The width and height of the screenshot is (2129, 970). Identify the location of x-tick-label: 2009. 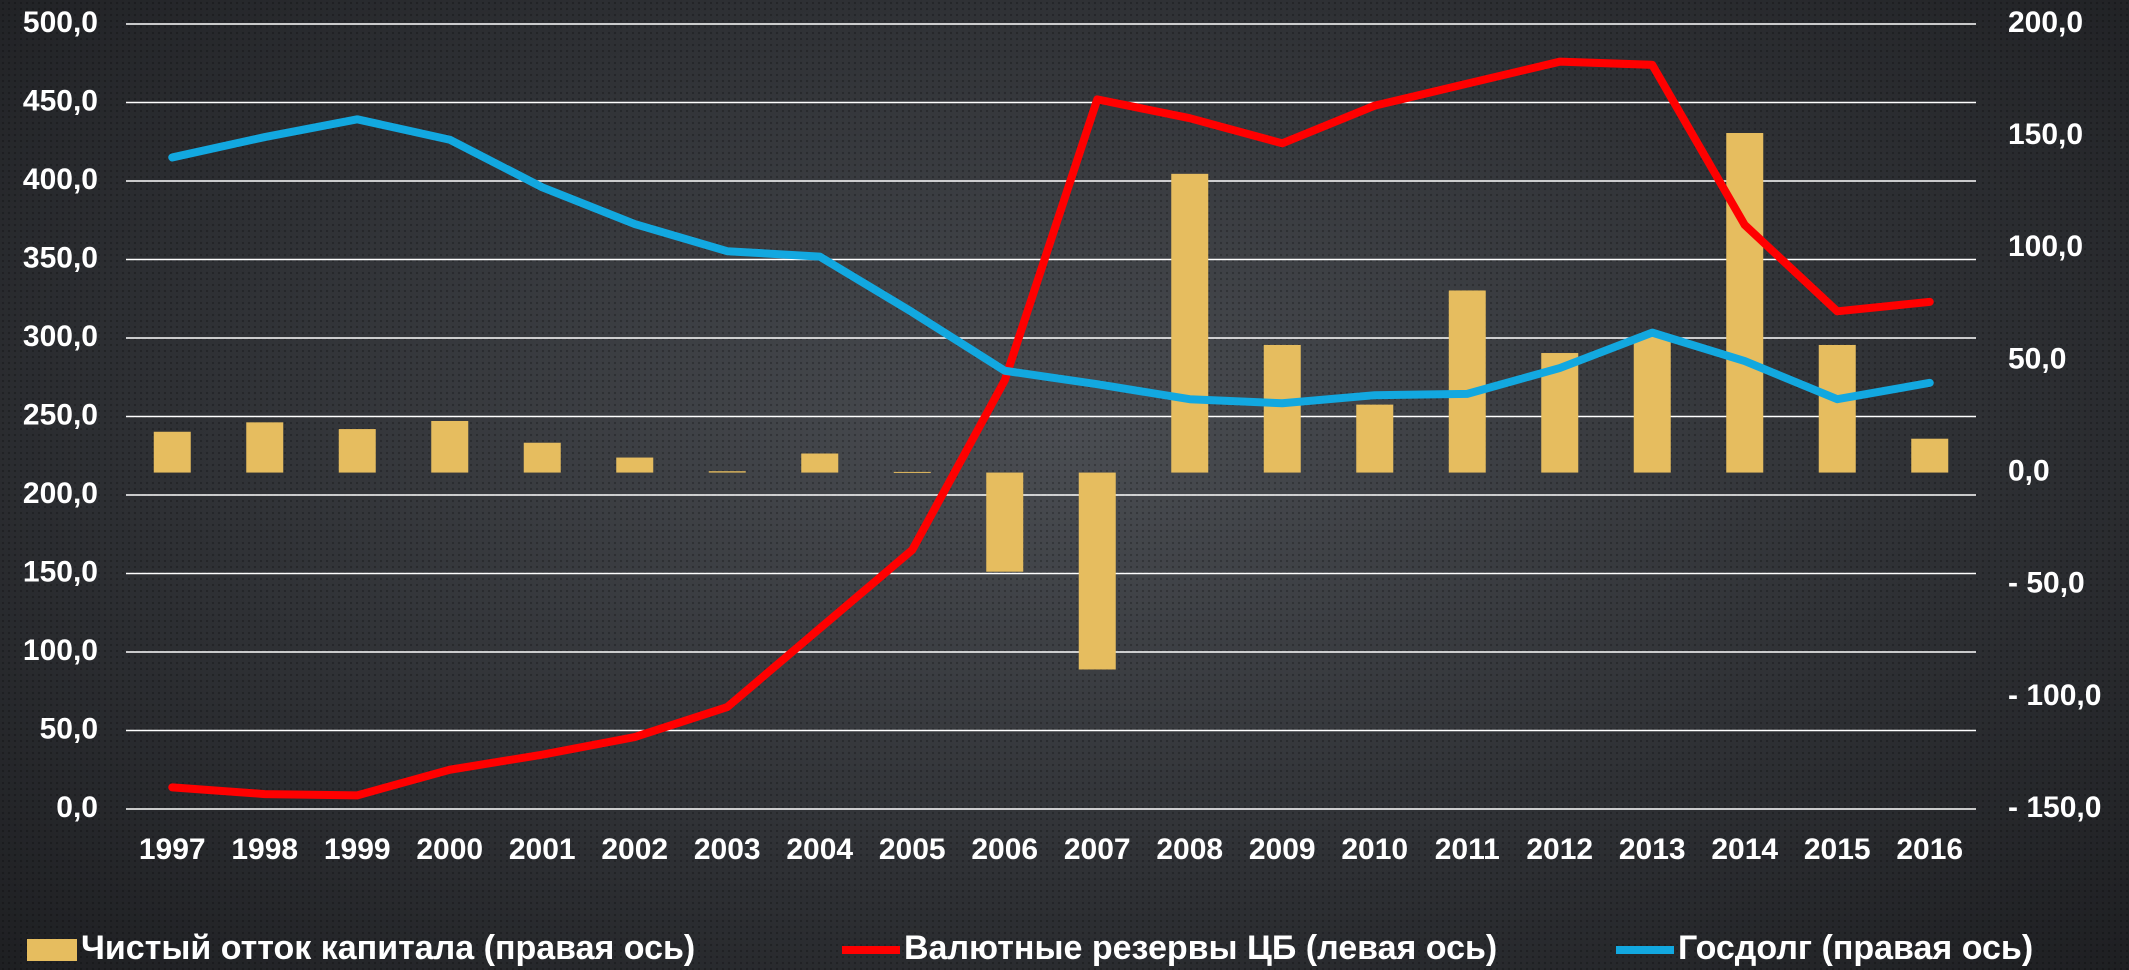
(1282, 849).